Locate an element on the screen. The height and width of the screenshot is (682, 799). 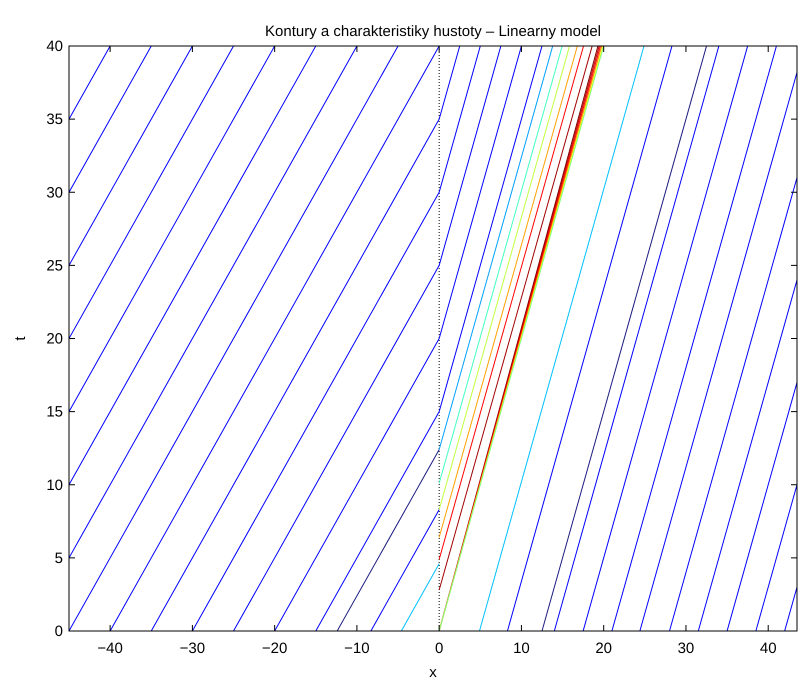
y-tick-label: 20 is located at coordinates (54, 339).